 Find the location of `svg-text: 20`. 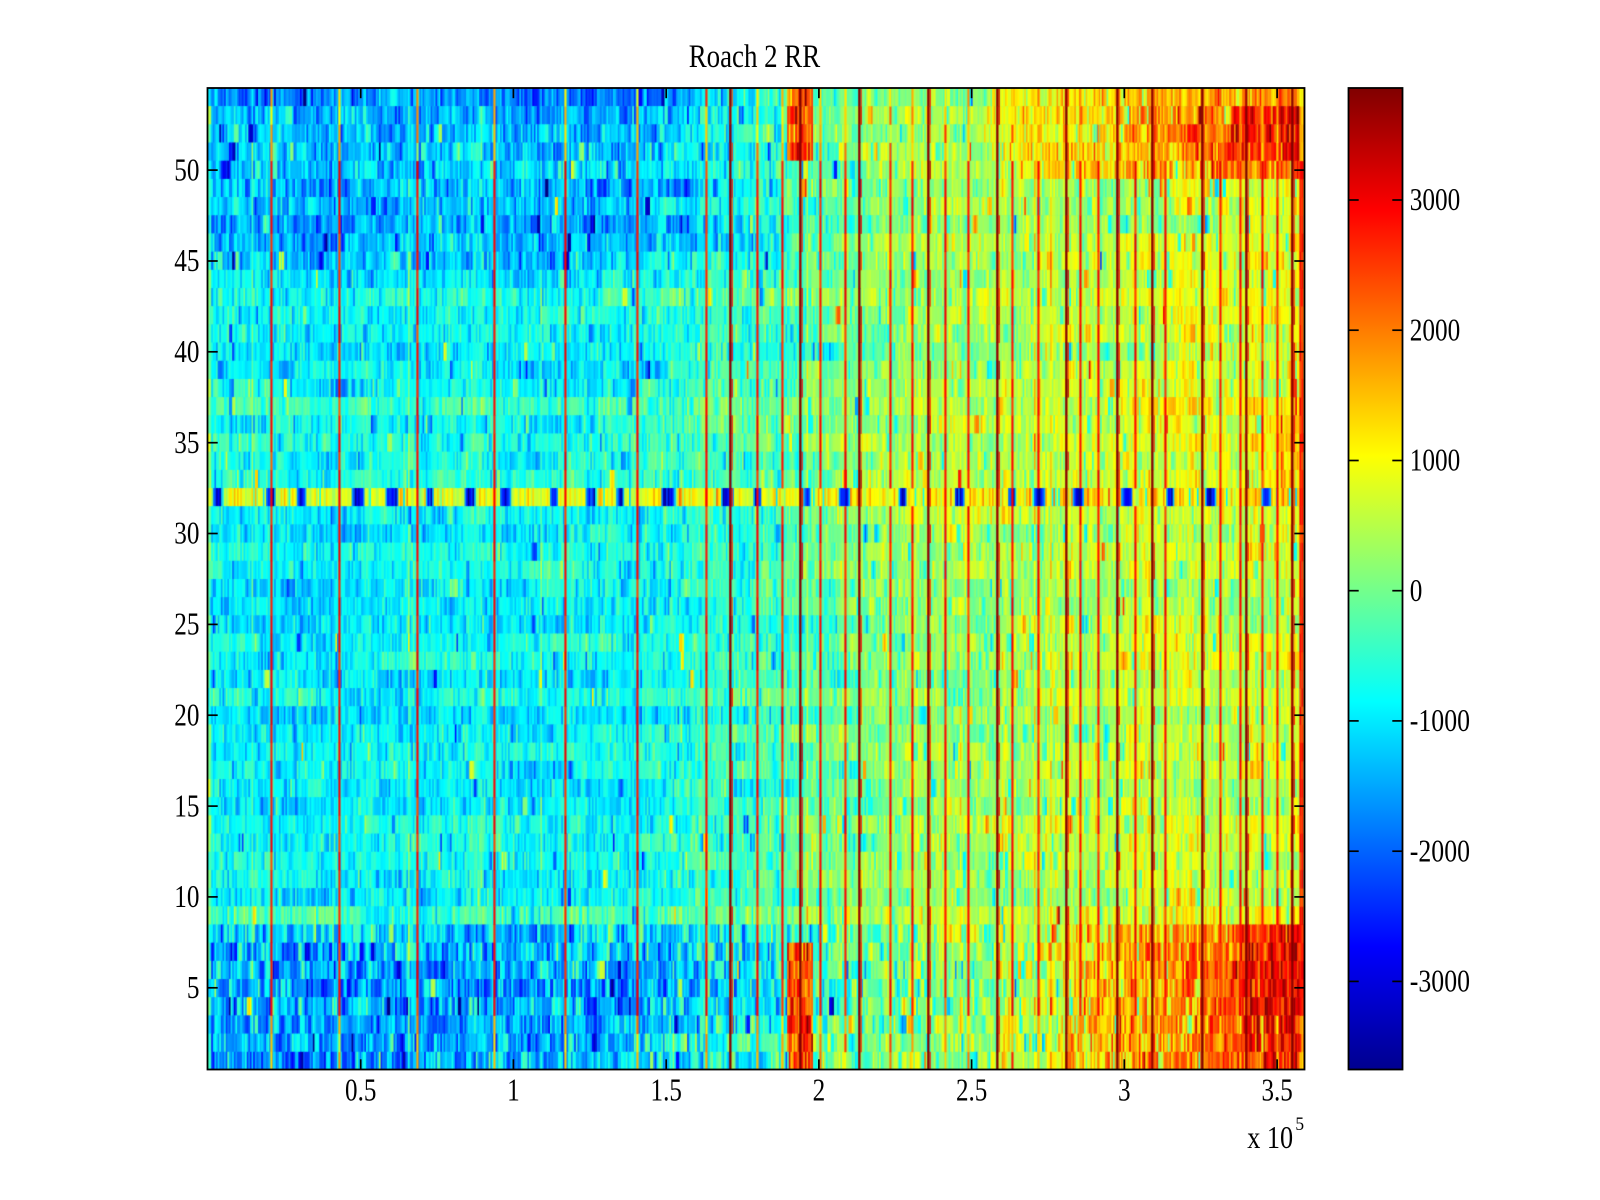

svg-text: 20 is located at coordinates (186, 714).